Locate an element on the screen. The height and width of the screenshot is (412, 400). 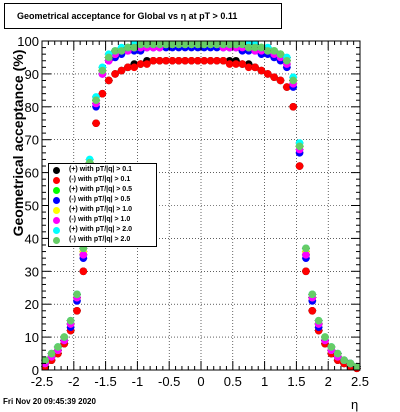
y-tick-label: 100 is located at coordinates (28, 41).